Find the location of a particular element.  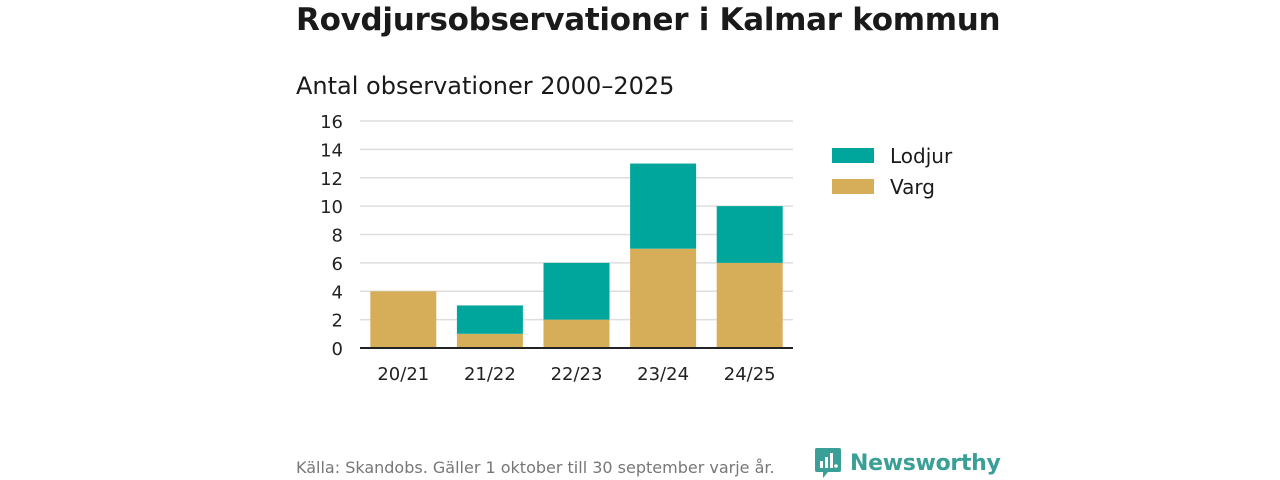

chart-legend: Lodjur Varg is located at coordinates (892, 171).